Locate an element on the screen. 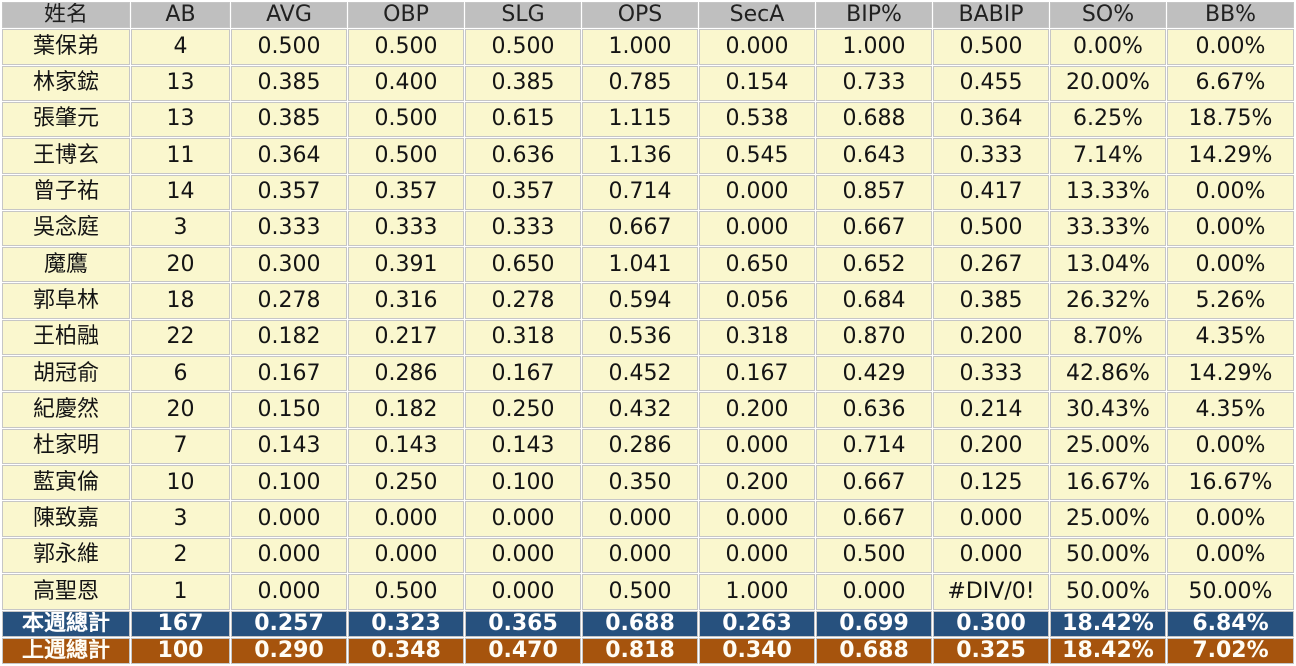 Image resolution: width=1296 pixels, height=666 pixels. stat-cell-so-pct: 7.14% is located at coordinates (1108, 156).